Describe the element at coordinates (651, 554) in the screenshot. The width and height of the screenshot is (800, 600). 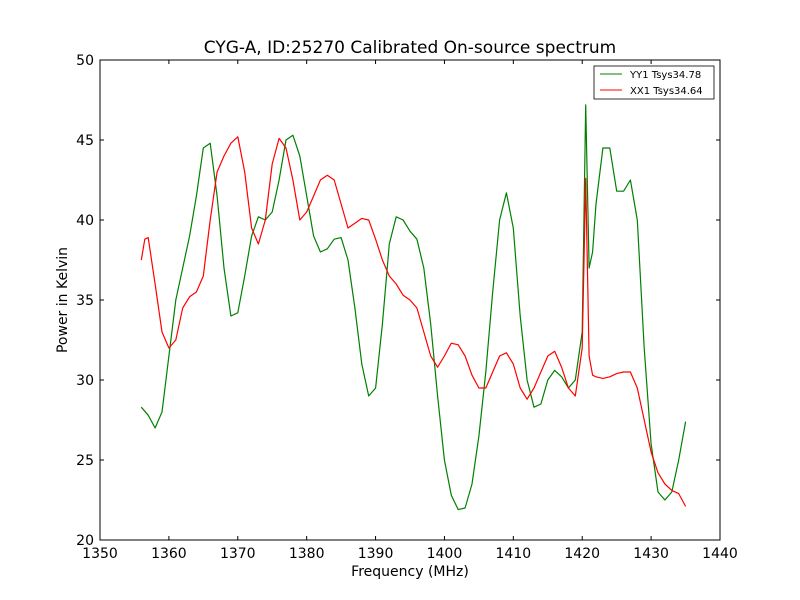
I see `x-tick-label: 1430` at that location.